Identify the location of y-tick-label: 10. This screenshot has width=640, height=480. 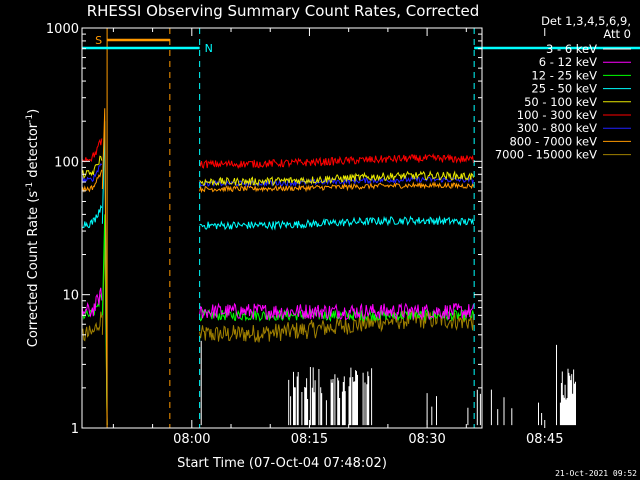
(70, 296).